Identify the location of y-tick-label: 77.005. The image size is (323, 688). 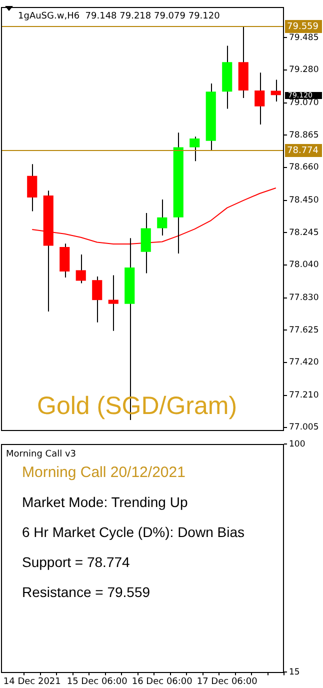
(304, 427).